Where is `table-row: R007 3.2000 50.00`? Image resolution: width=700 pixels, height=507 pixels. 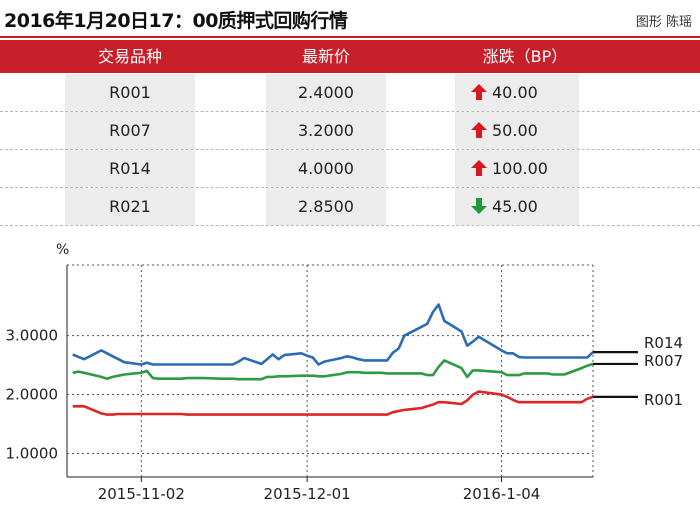 table-row: R007 3.2000 50.00 is located at coordinates (350, 131).